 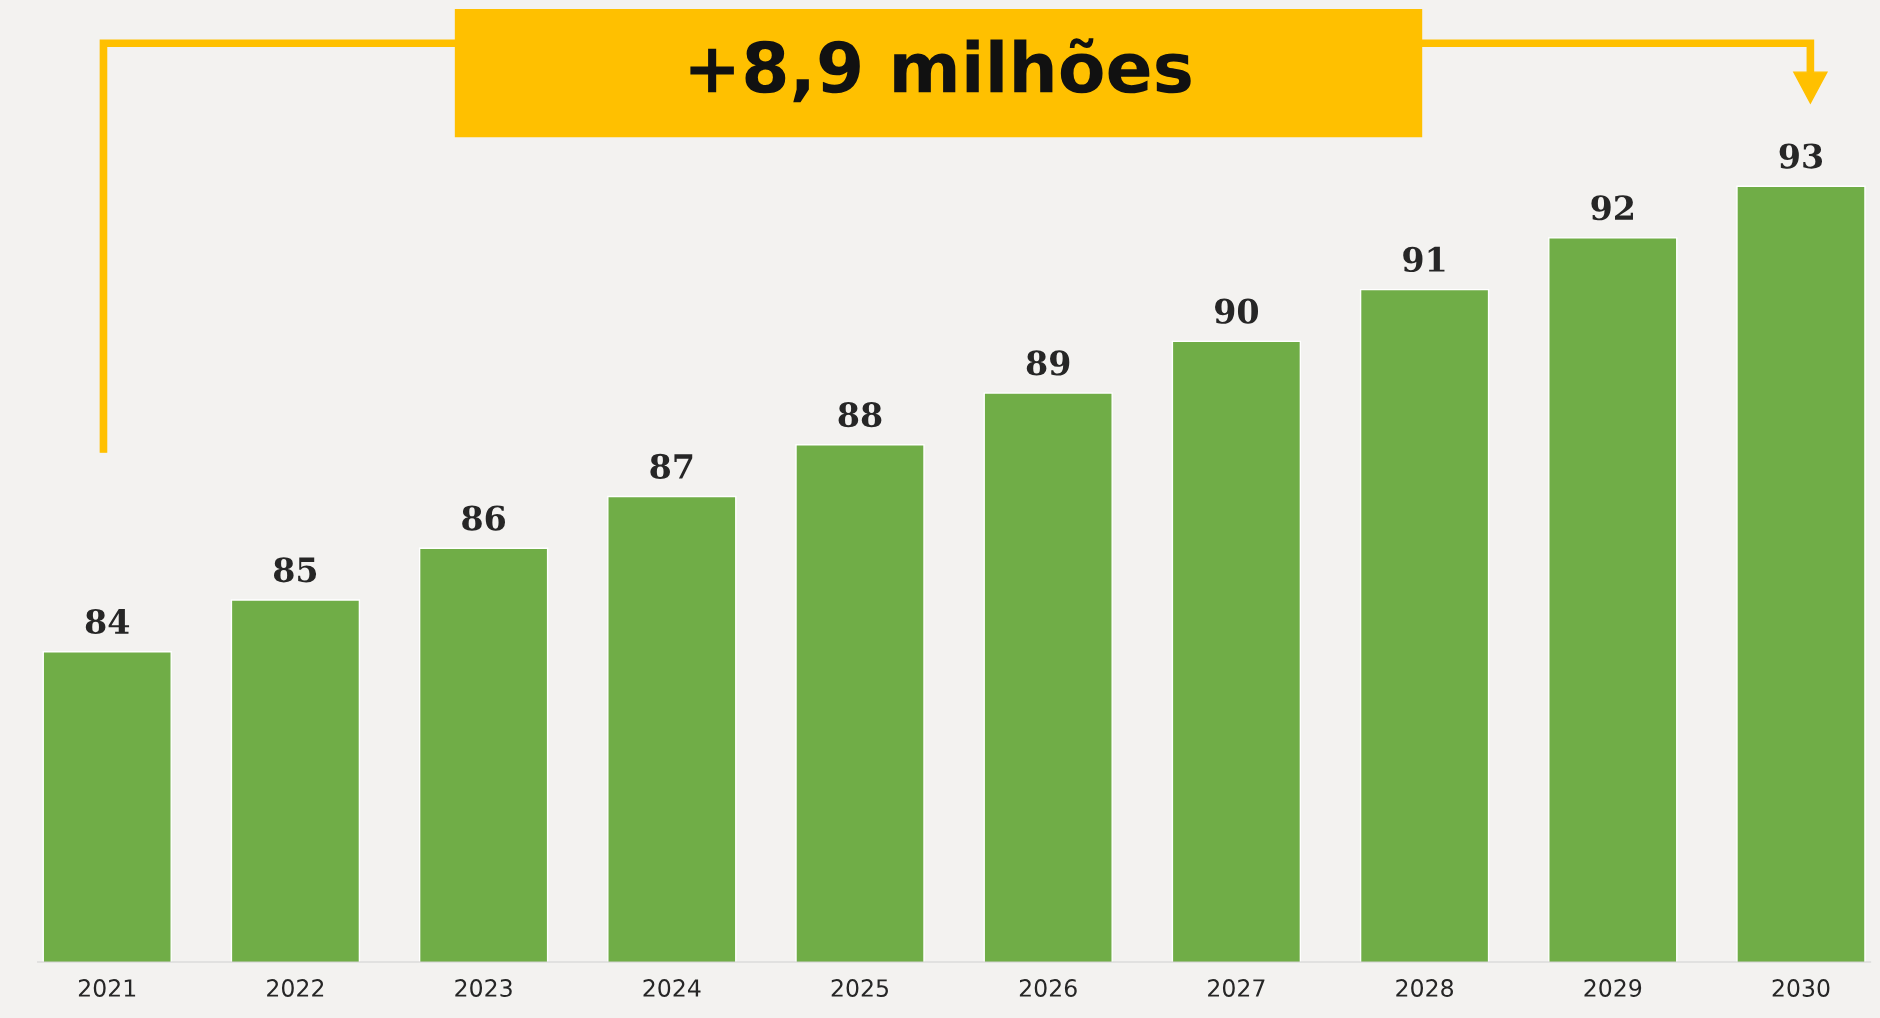 I want to click on x-tick-label: 2022, so click(x=295, y=988).